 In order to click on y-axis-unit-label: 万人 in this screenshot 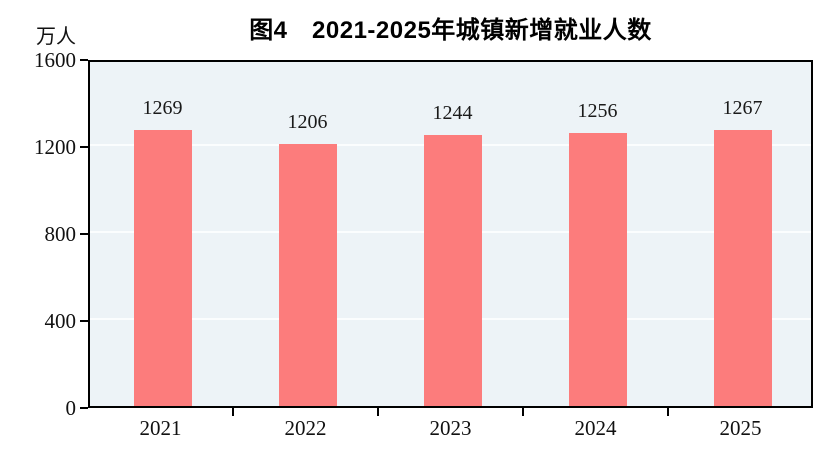, I will do `click(56, 37)`.